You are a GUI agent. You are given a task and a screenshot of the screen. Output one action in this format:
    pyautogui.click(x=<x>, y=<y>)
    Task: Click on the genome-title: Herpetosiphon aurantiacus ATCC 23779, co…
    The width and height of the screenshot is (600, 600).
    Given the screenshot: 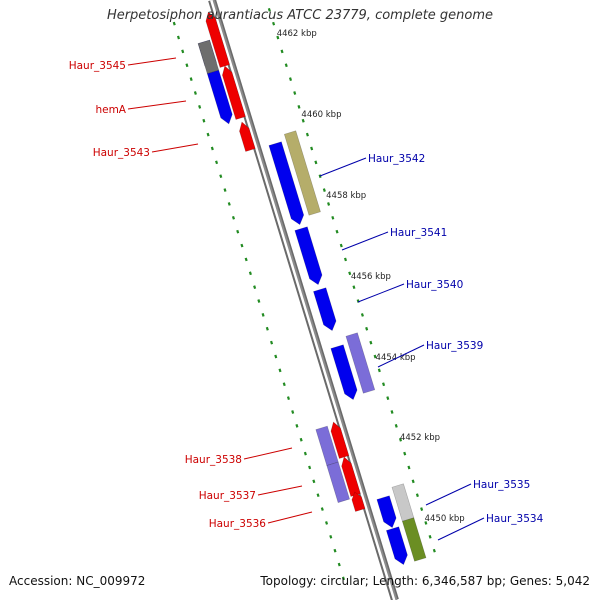 What is the action you would take?
    pyautogui.click(x=300, y=15)
    